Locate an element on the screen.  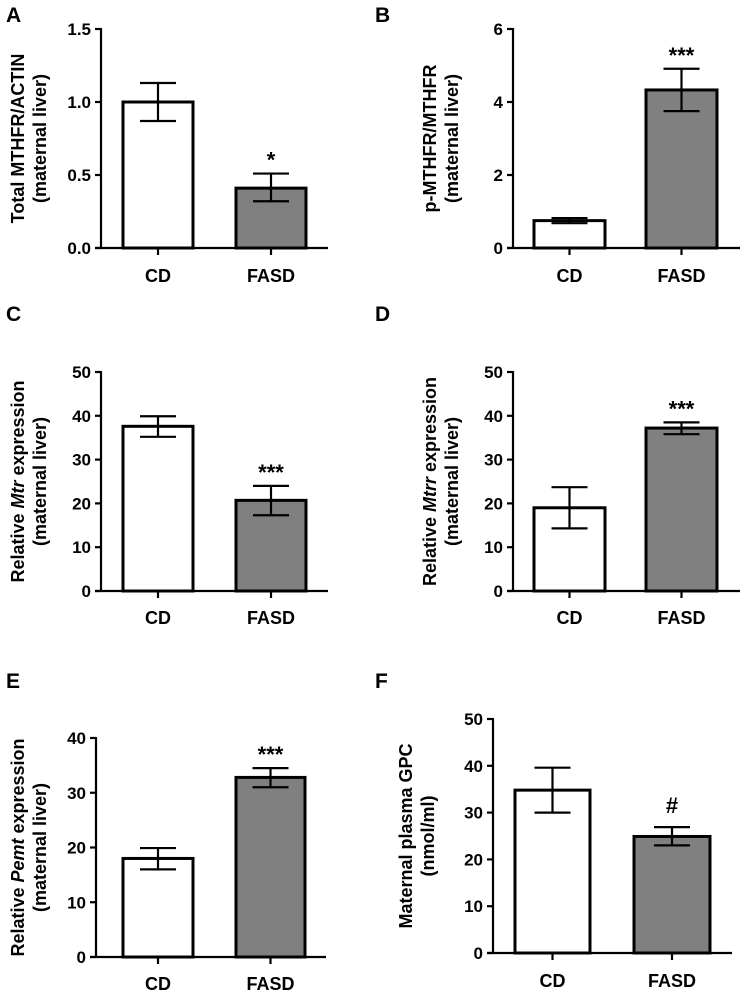
y-label-text: Maternal plasma GPC is located at coordinates (406, 835).